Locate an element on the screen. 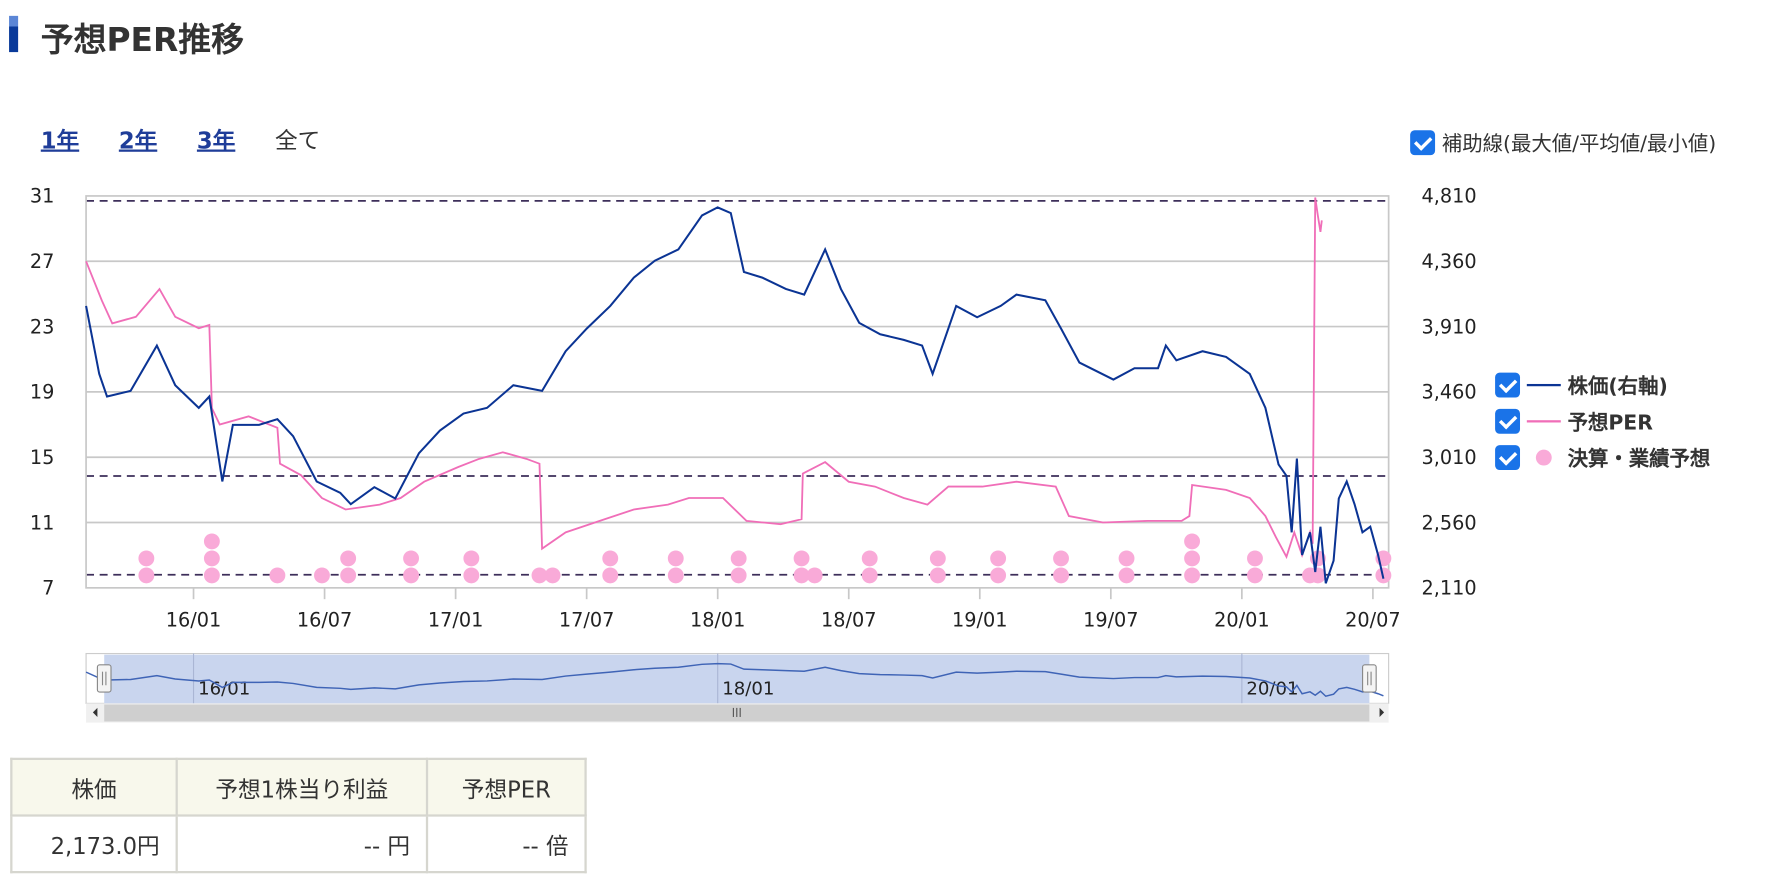 The height and width of the screenshot is (890, 1776). tab-all: 全て is located at coordinates (297, 140).